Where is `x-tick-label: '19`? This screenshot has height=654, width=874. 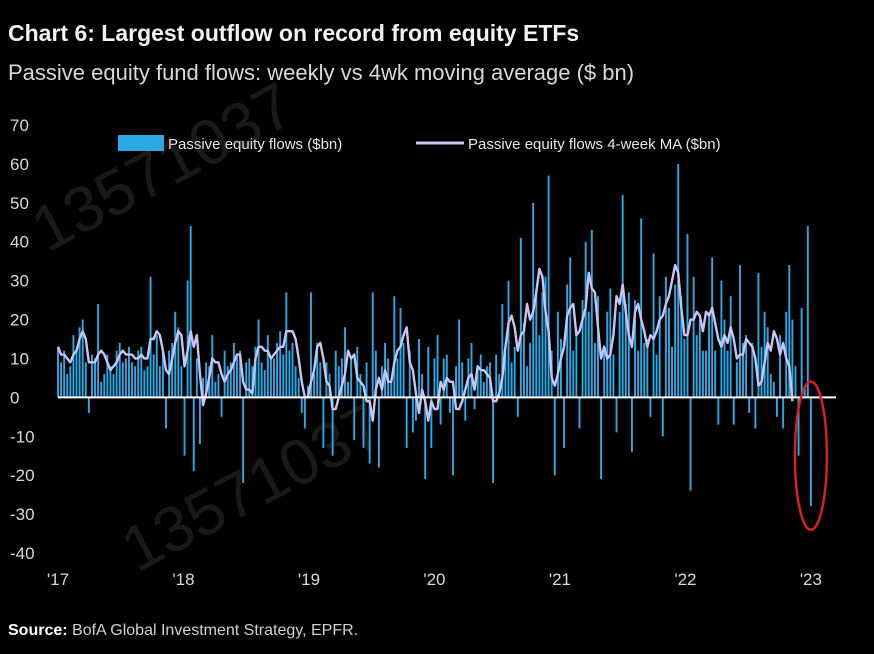
x-tick-label: '19 is located at coordinates (309, 579).